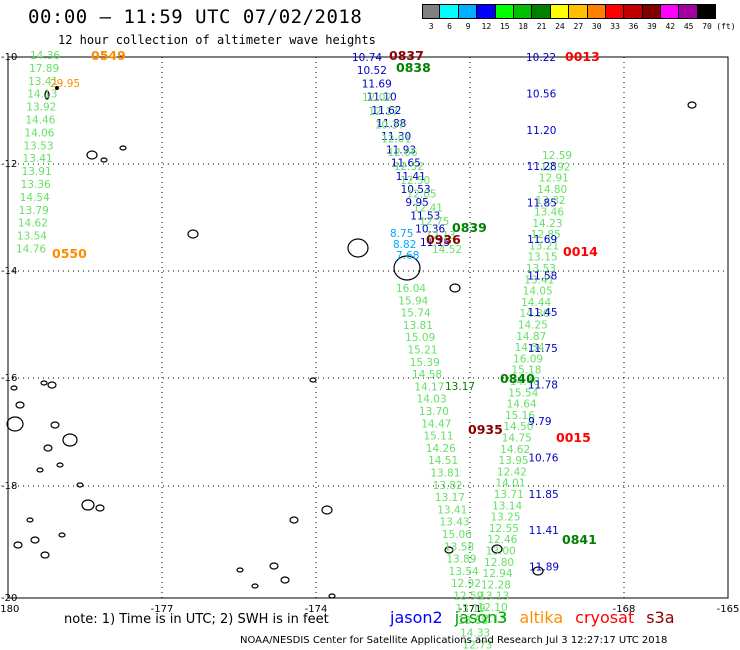  What do you see at coordinates (42, 95) in the screenshot?
I see `wave-height-value: 14.13` at bounding box center [42, 95].